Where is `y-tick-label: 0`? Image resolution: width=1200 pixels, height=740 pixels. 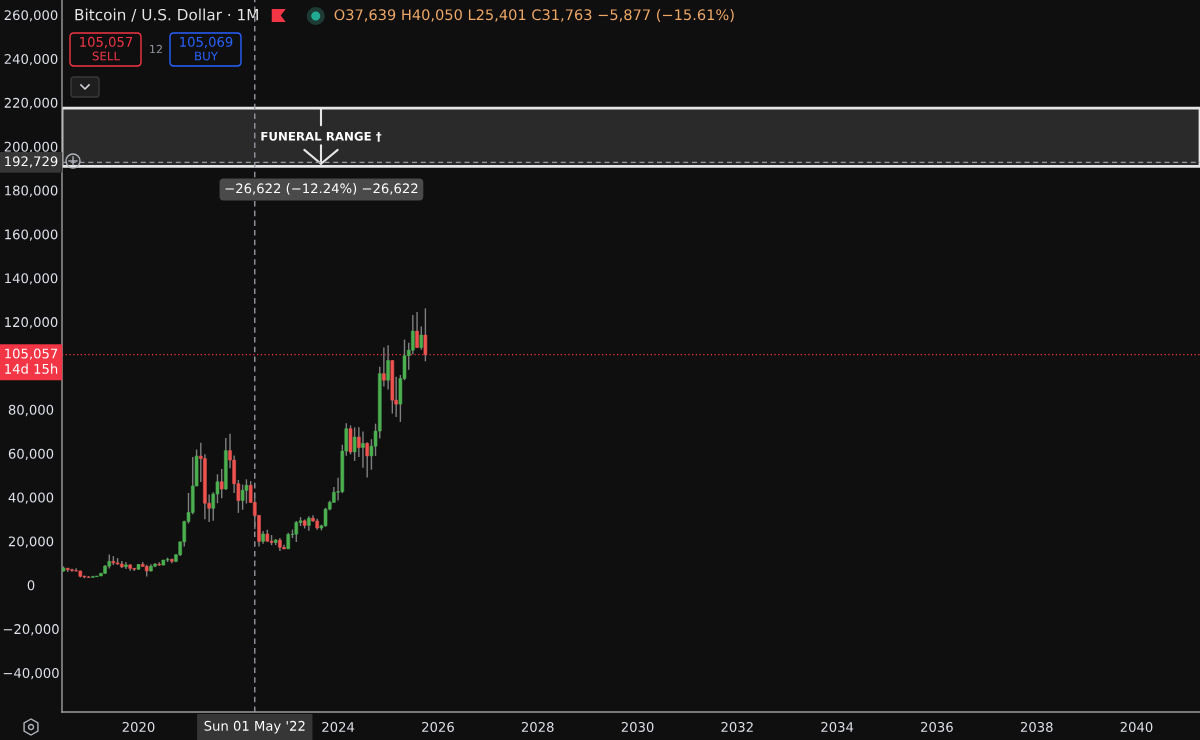 y-tick-label: 0 is located at coordinates (31, 585).